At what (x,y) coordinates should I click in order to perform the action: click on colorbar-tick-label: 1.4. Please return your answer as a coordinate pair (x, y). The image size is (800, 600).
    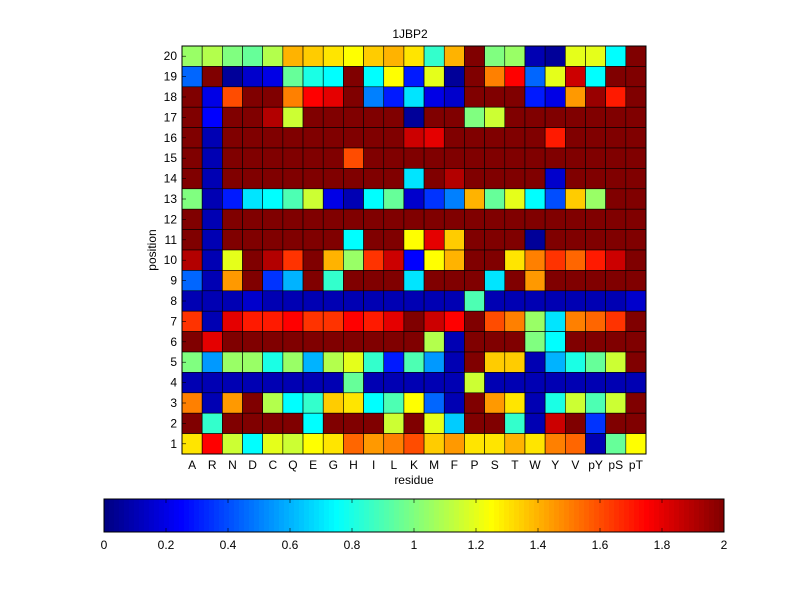
    Looking at the image, I should click on (538, 545).